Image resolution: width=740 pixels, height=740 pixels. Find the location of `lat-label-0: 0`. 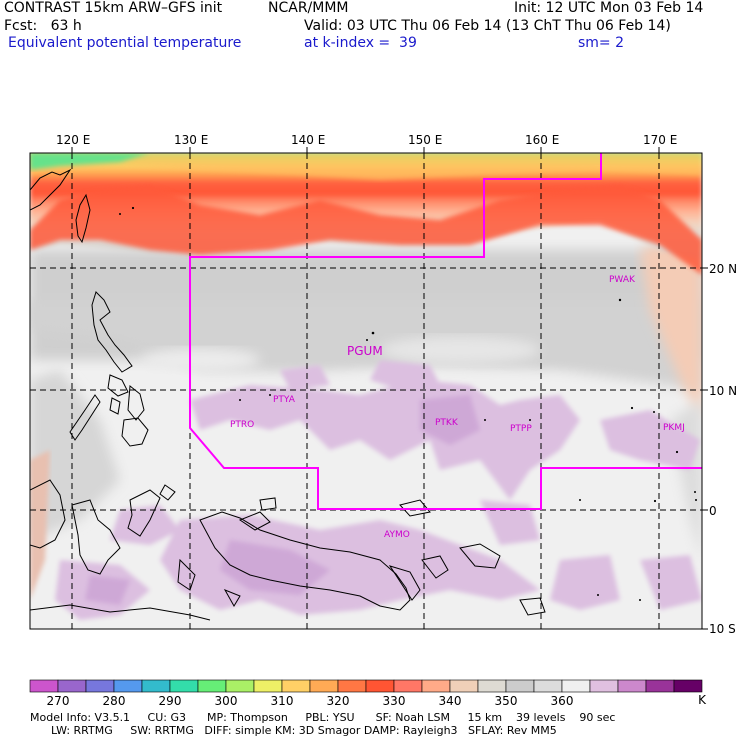

lat-label-0: 0 is located at coordinates (713, 511).